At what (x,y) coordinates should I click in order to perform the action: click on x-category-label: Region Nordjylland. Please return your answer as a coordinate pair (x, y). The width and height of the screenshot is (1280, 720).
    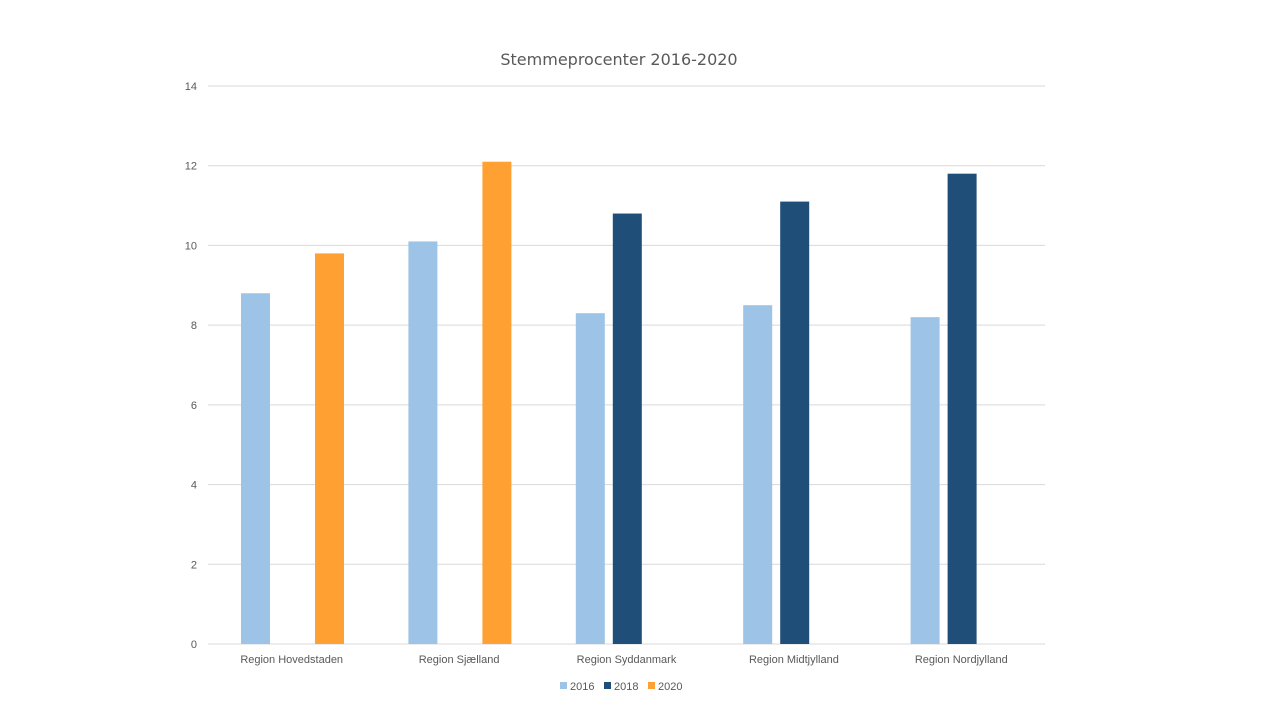
    Looking at the image, I should click on (961, 660).